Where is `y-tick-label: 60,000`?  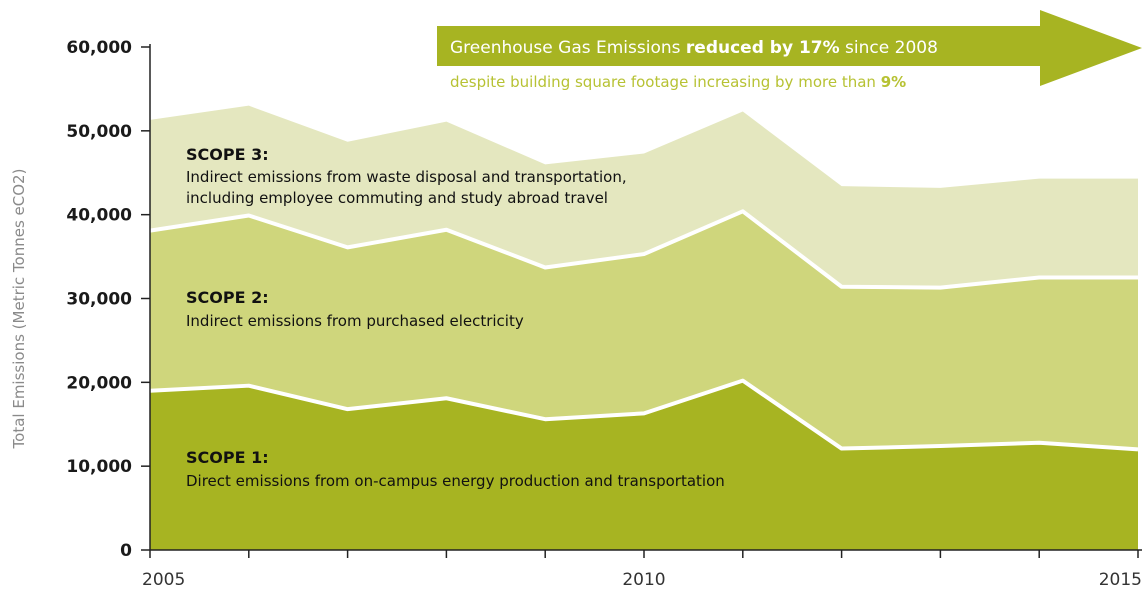 y-tick-label: 60,000 is located at coordinates (99, 48).